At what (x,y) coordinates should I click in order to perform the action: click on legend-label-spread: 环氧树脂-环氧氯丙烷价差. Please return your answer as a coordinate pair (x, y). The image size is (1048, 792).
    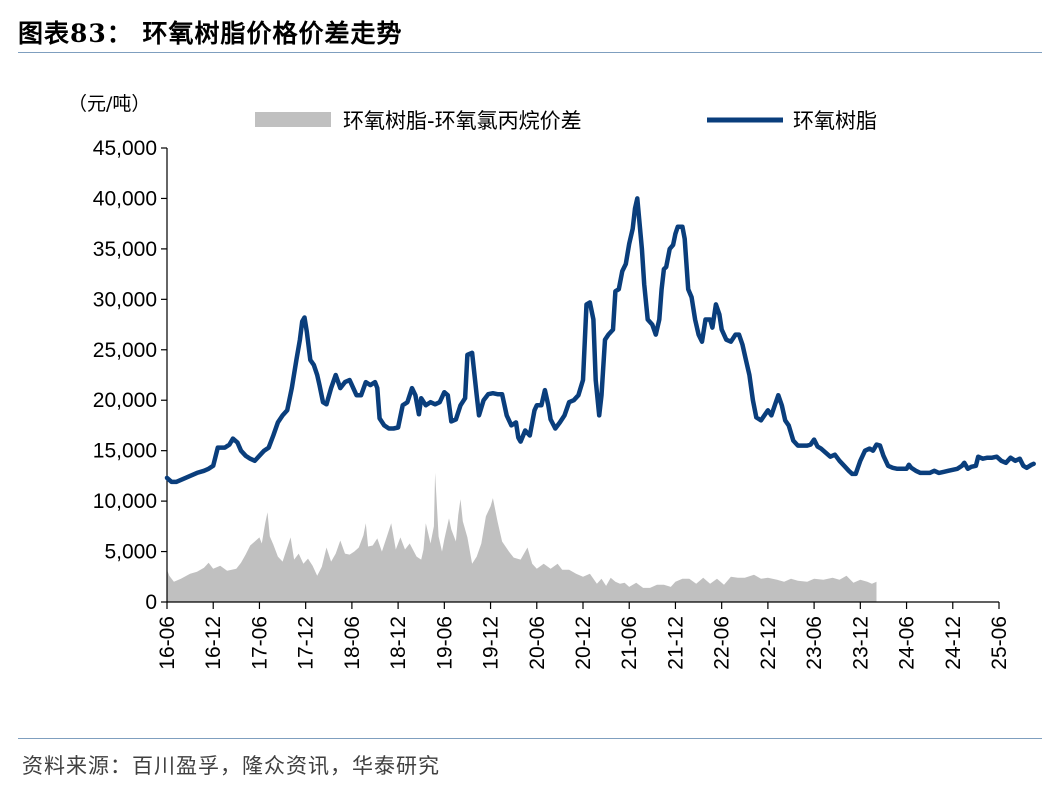
    Looking at the image, I should click on (462, 121).